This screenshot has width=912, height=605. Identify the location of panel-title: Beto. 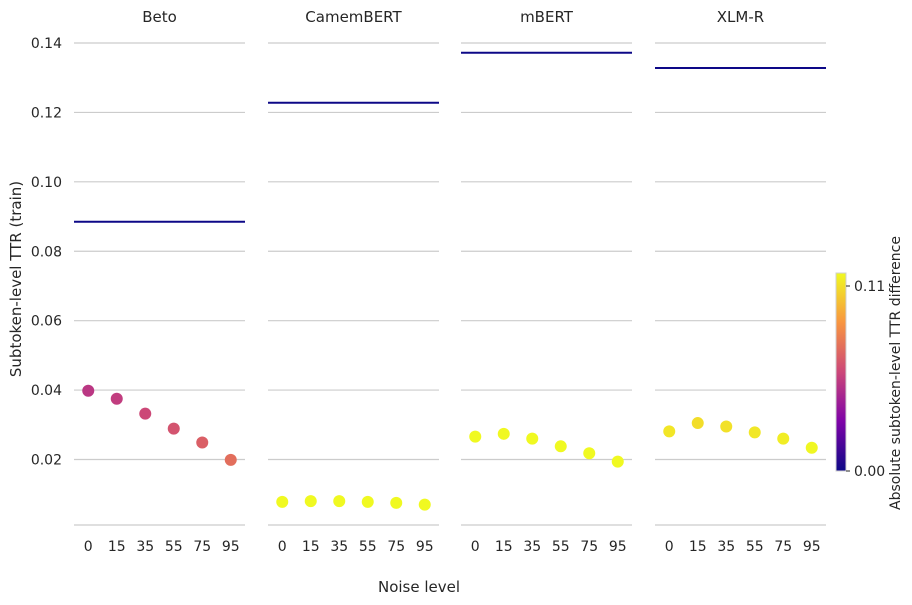
(159, 17).